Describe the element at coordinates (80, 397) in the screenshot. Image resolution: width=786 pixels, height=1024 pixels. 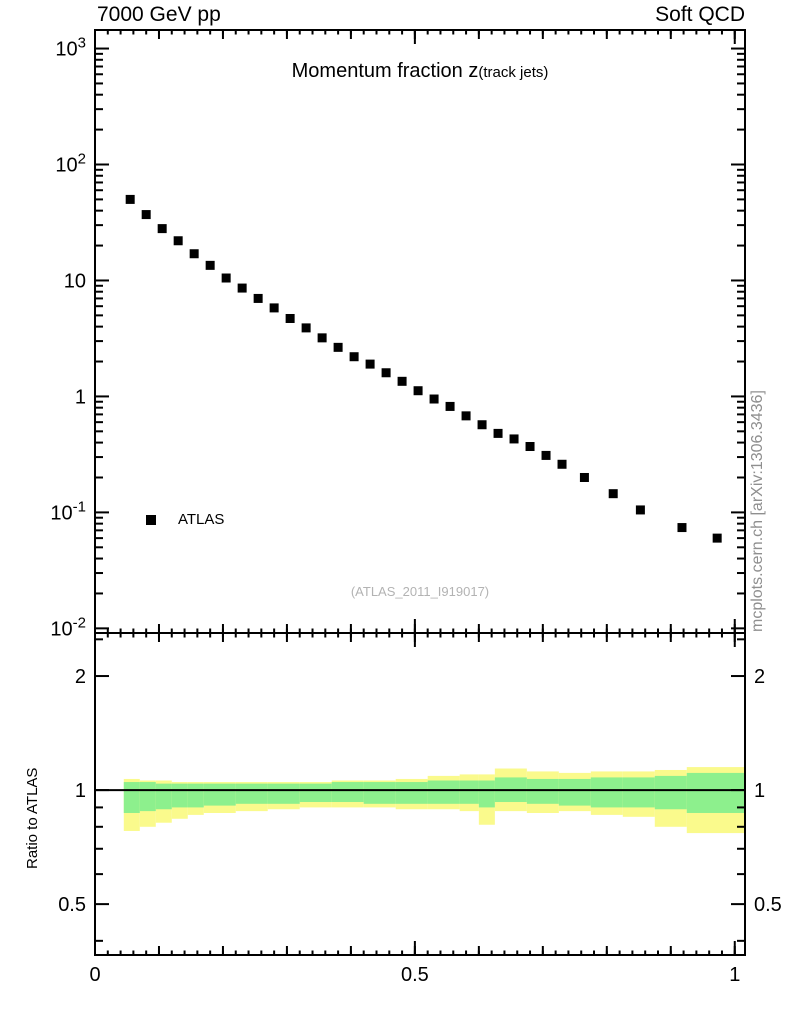
I see `y-axis-tick-label: 1` at that location.